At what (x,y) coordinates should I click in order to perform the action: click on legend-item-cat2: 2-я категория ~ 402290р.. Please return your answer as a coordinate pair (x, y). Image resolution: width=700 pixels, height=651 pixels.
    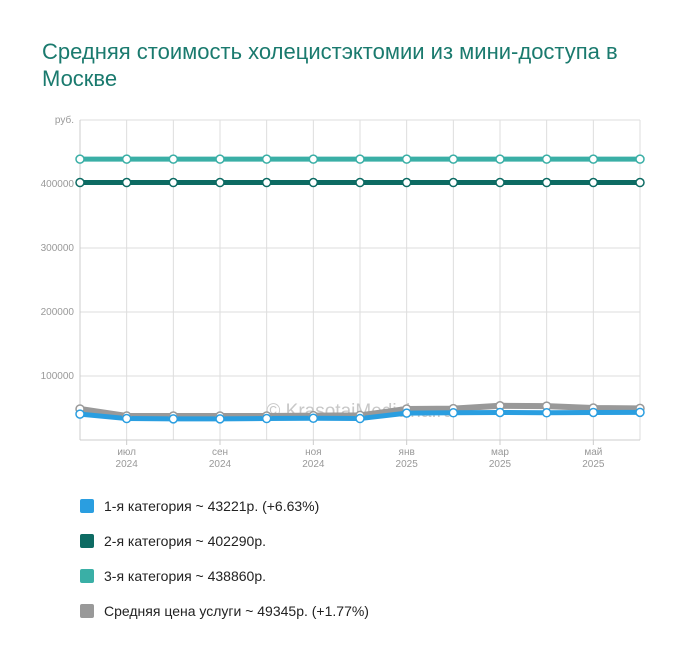
    Looking at the image, I should click on (224, 540).